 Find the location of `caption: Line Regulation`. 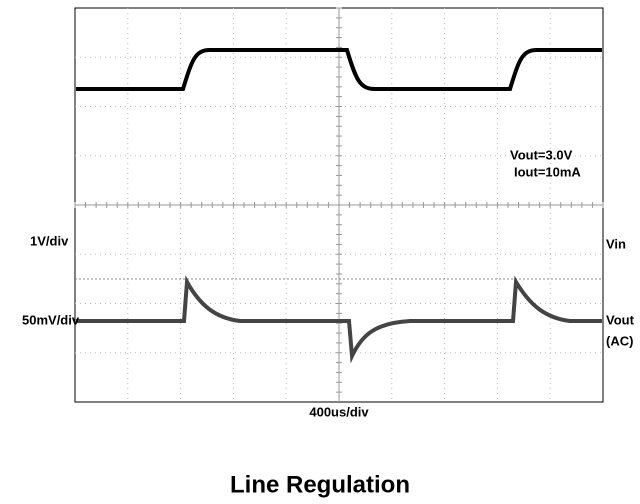

caption: Line Regulation is located at coordinates (320, 484).